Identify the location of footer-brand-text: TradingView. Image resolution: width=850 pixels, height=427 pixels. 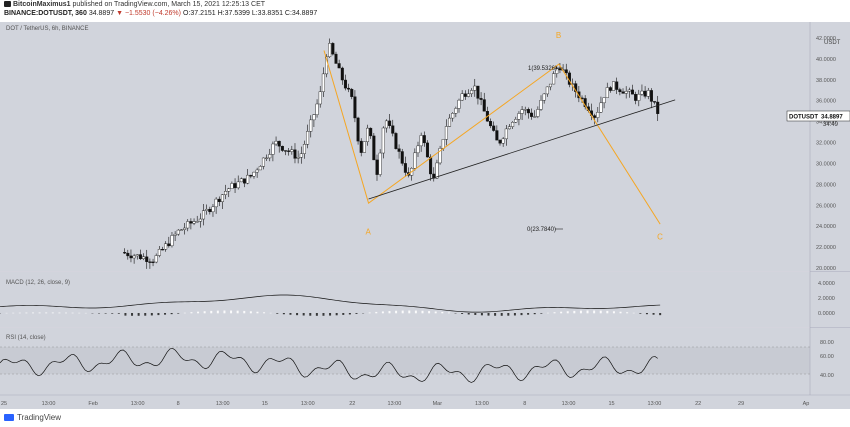
(39, 417).